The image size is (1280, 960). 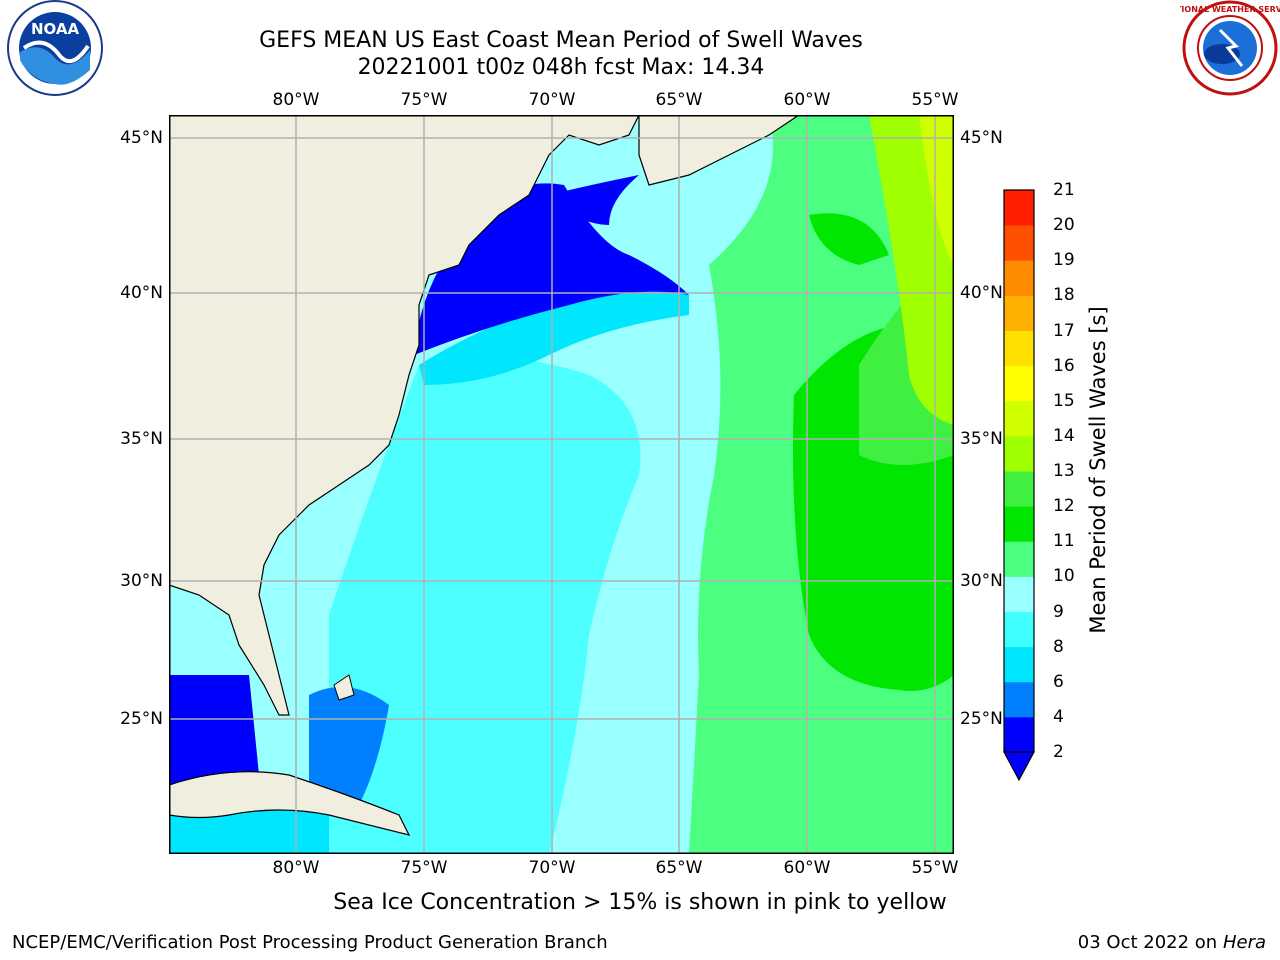 What do you see at coordinates (1064, 260) in the screenshot?
I see `colorbar-tick-label: 19` at bounding box center [1064, 260].